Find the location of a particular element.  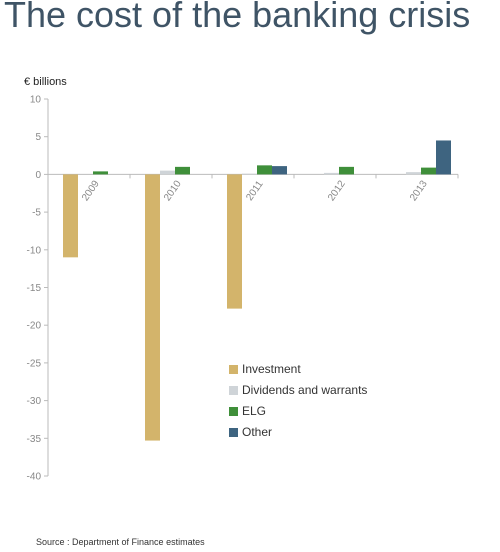

y-tick-label: -40 is located at coordinates (34, 477).